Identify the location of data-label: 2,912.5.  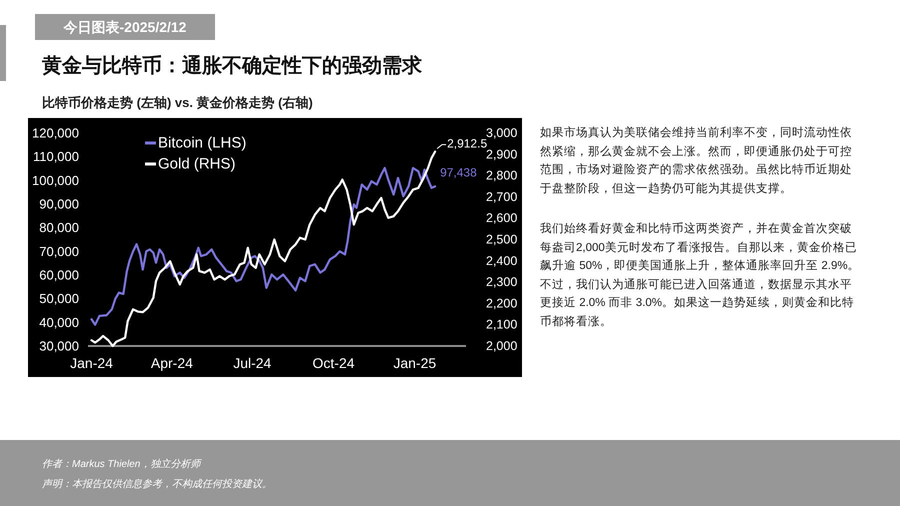
(467, 143).